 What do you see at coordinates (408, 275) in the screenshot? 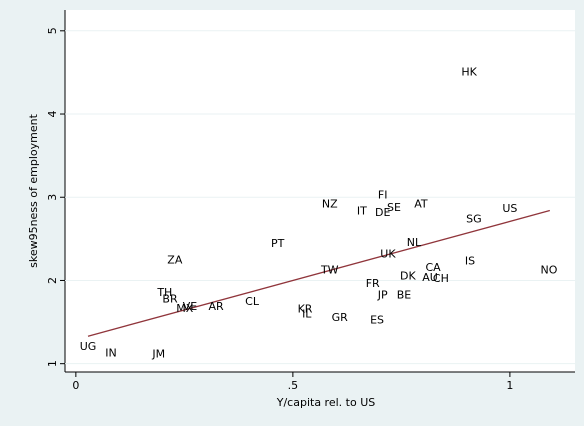
I see `point-label: DK` at bounding box center [408, 275].